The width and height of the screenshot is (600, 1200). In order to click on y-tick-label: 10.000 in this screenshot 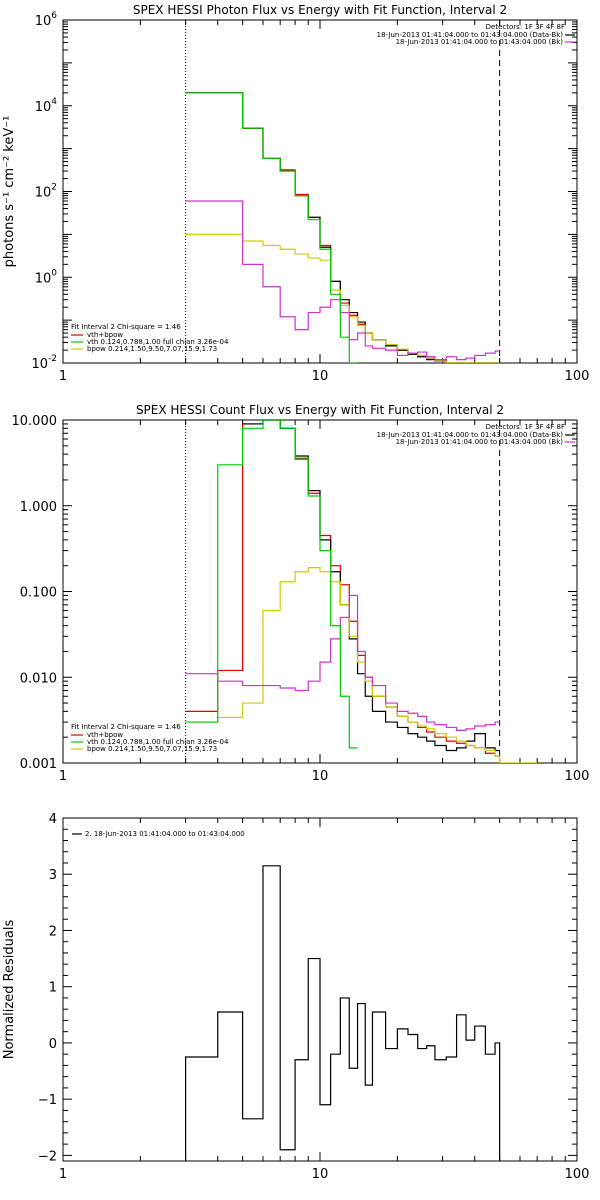, I will do `click(35, 421)`.